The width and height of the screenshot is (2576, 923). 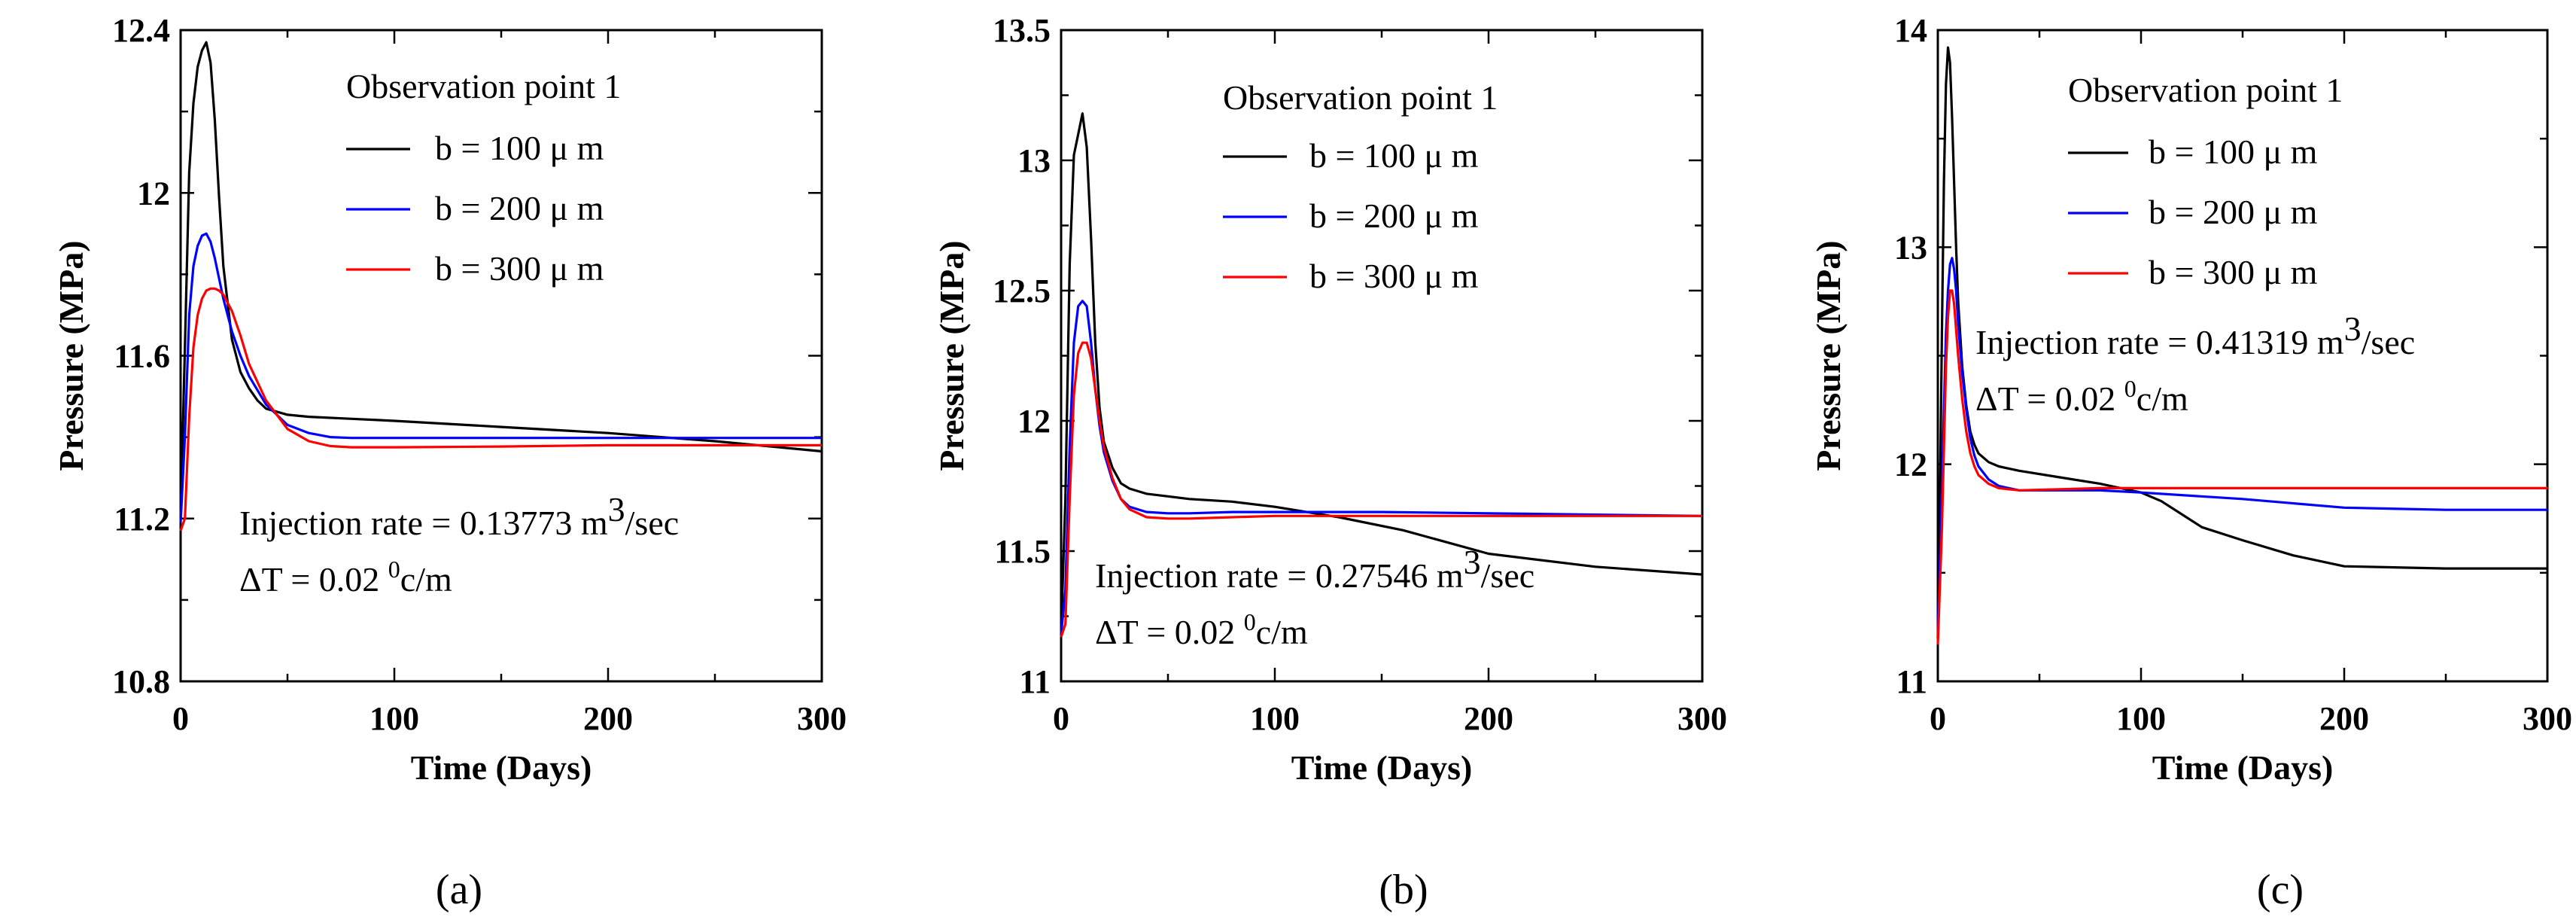 What do you see at coordinates (1314, 569) in the screenshot?
I see `annotation-line: Injection rate = 0.27546 m3/sec` at bounding box center [1314, 569].